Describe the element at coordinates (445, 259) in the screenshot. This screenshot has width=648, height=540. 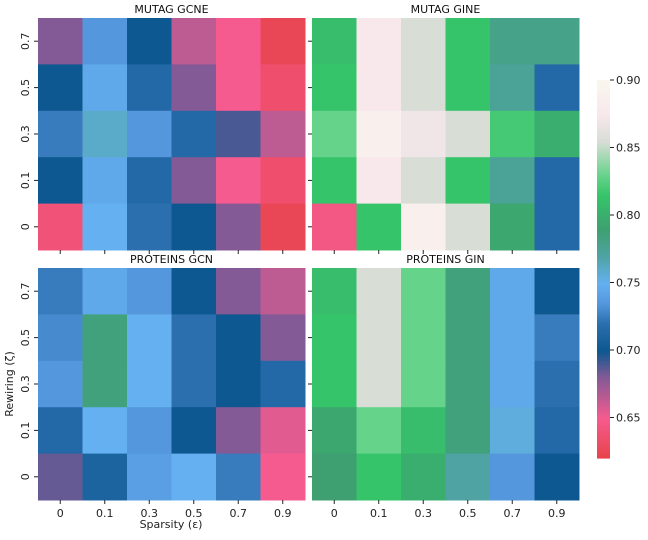
I see `panel-title: PROTEINS GIN` at that location.